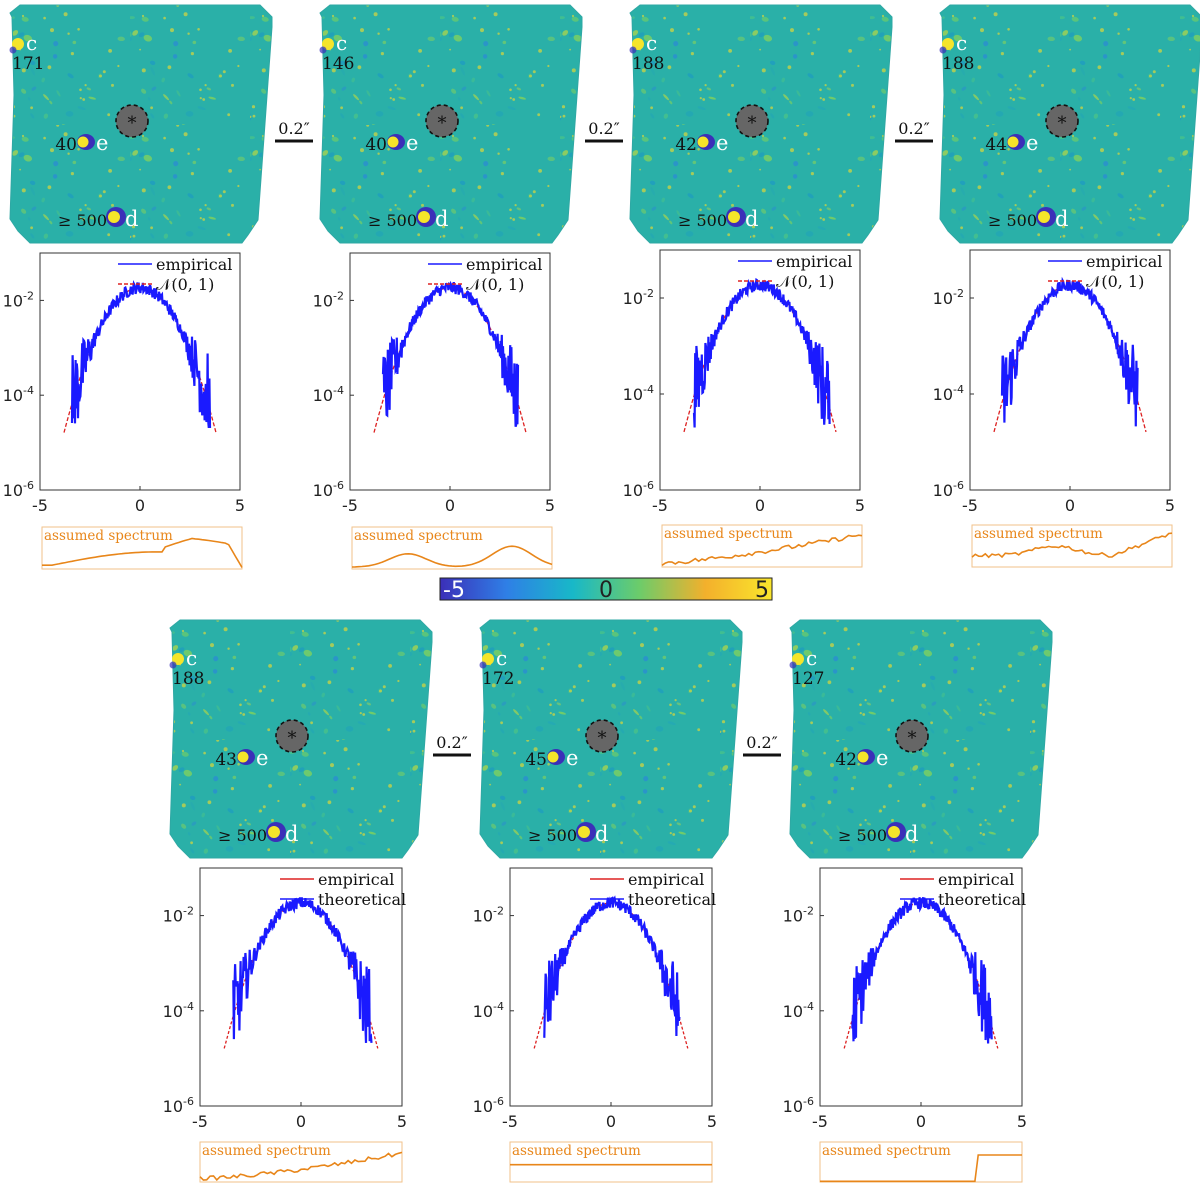 This screenshot has width=1200, height=1183. Describe the element at coordinates (793, 665) in the screenshot. I see `source-c-ring` at that location.